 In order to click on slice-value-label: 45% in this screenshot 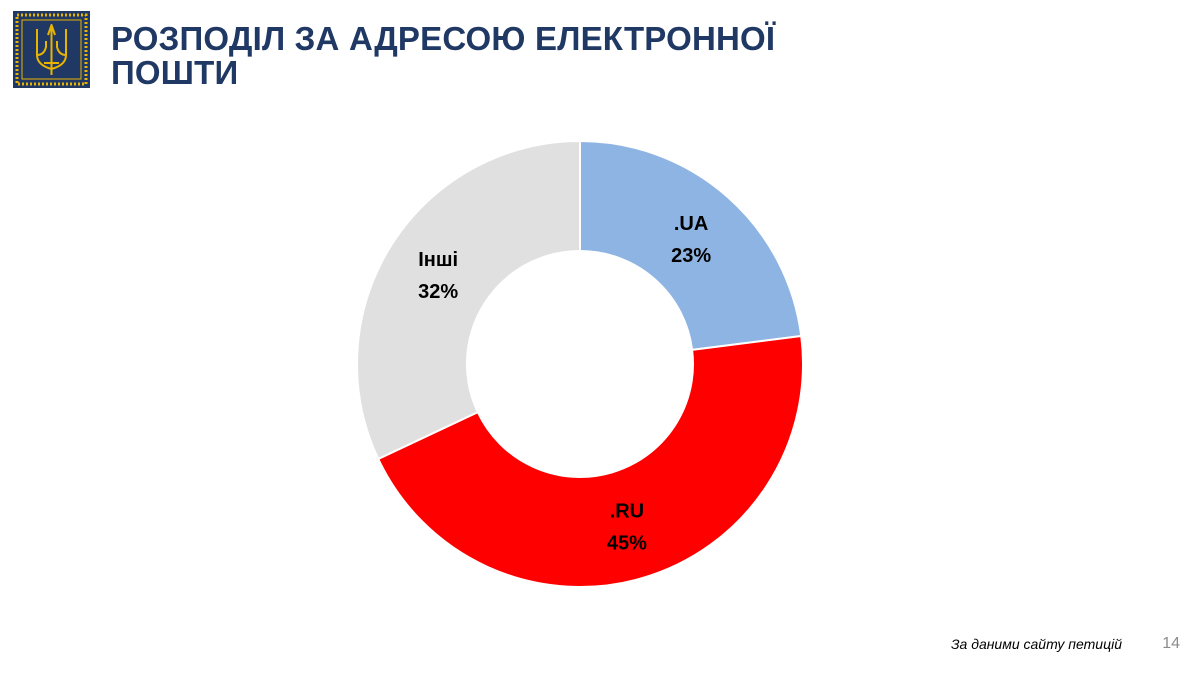, I will do `click(627, 543)`.